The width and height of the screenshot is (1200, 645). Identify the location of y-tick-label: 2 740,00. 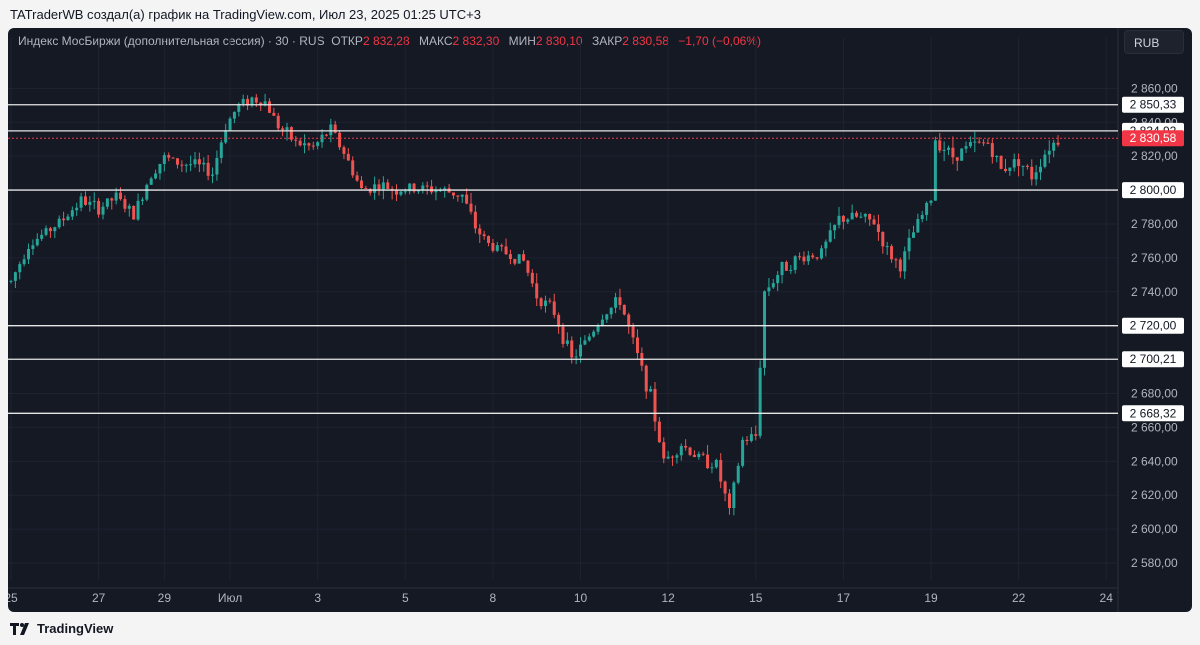
(1154, 292).